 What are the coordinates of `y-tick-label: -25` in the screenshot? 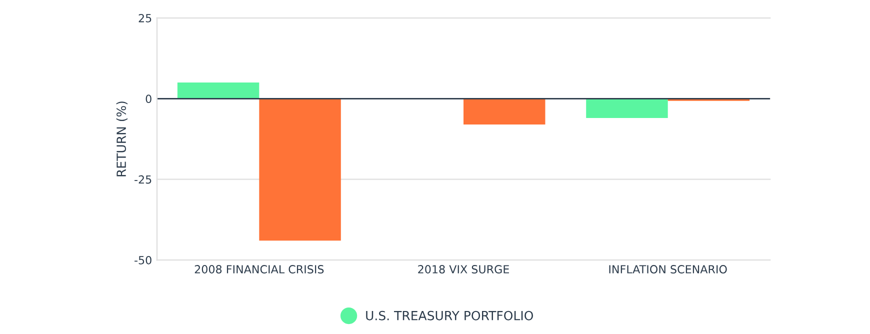 It's located at (143, 179).